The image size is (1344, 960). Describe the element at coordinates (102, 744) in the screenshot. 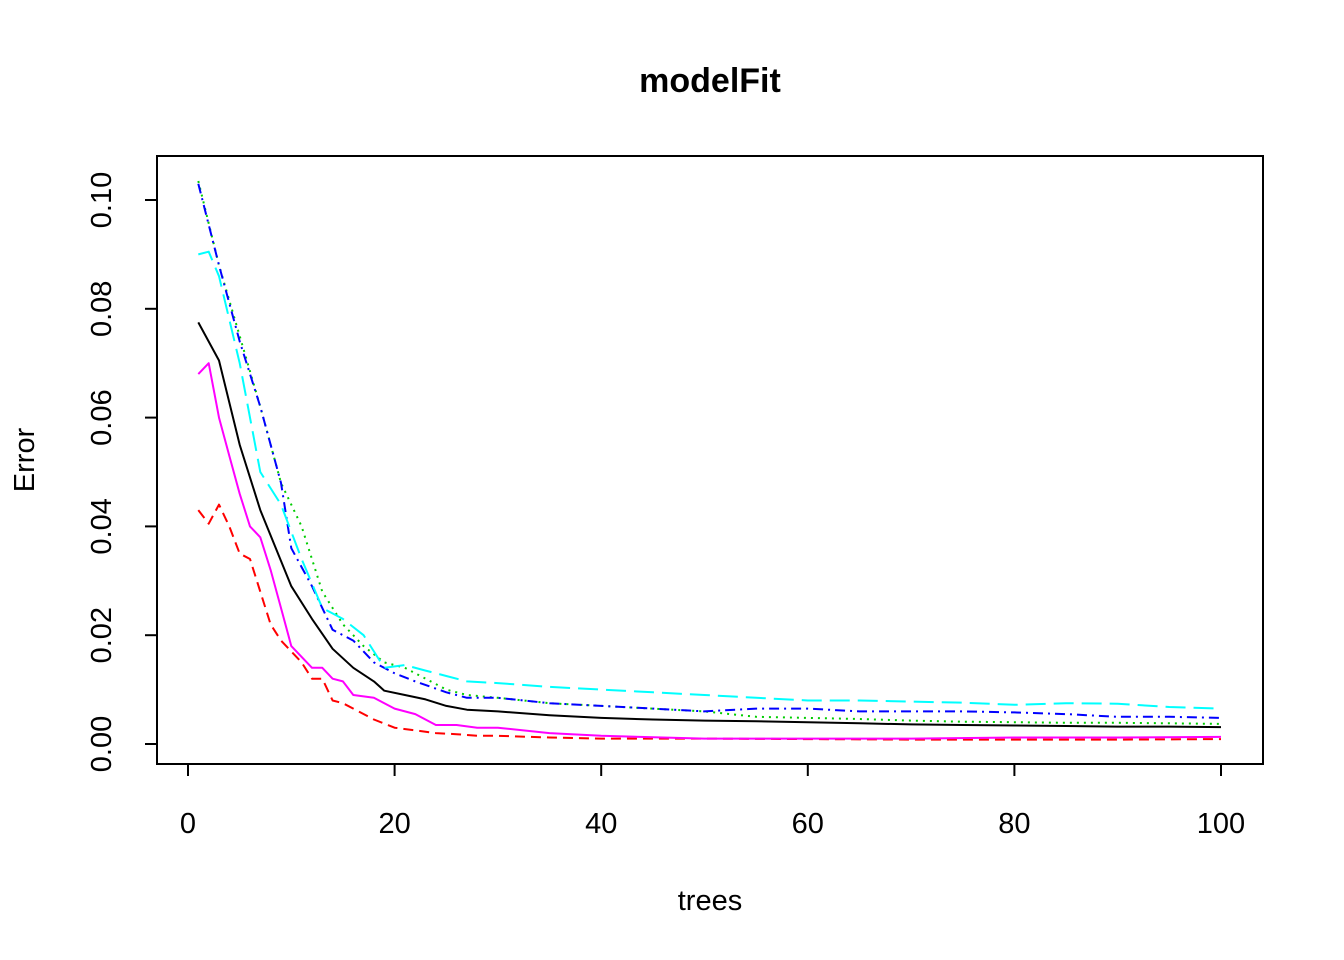

I see `y-tick-label: 0.00` at that location.